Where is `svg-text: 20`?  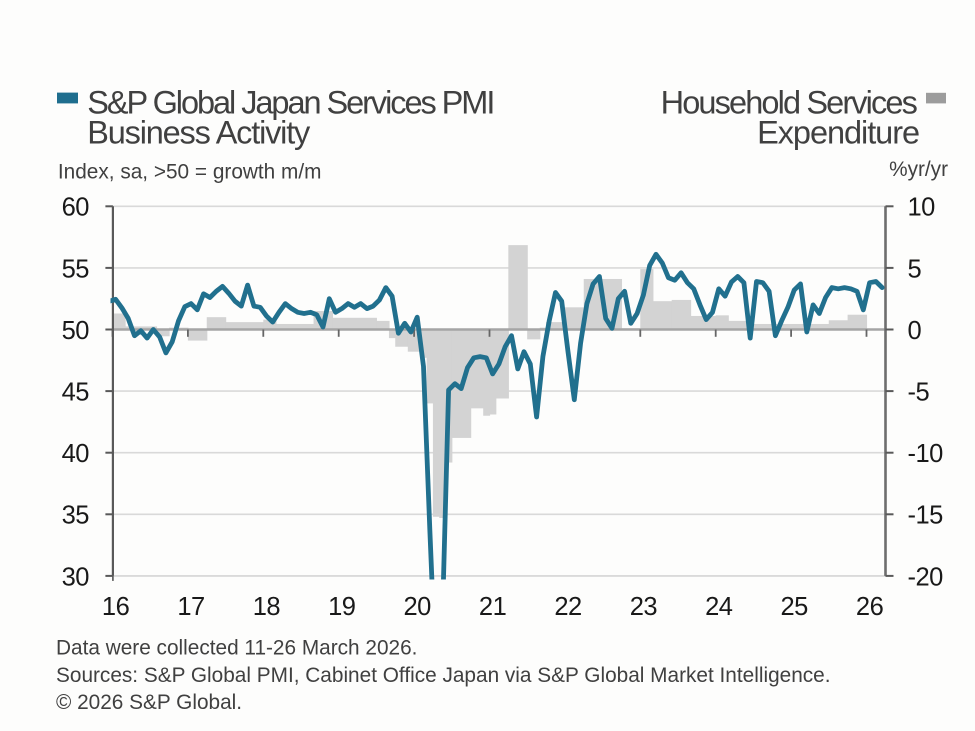 svg-text: 20 is located at coordinates (418, 607).